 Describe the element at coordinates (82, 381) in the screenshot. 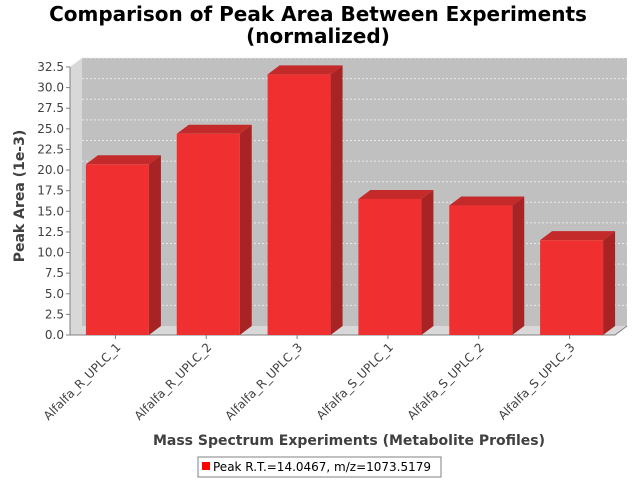

I see `x-tick-label: Alfalfa_R_UPLC_1` at that location.